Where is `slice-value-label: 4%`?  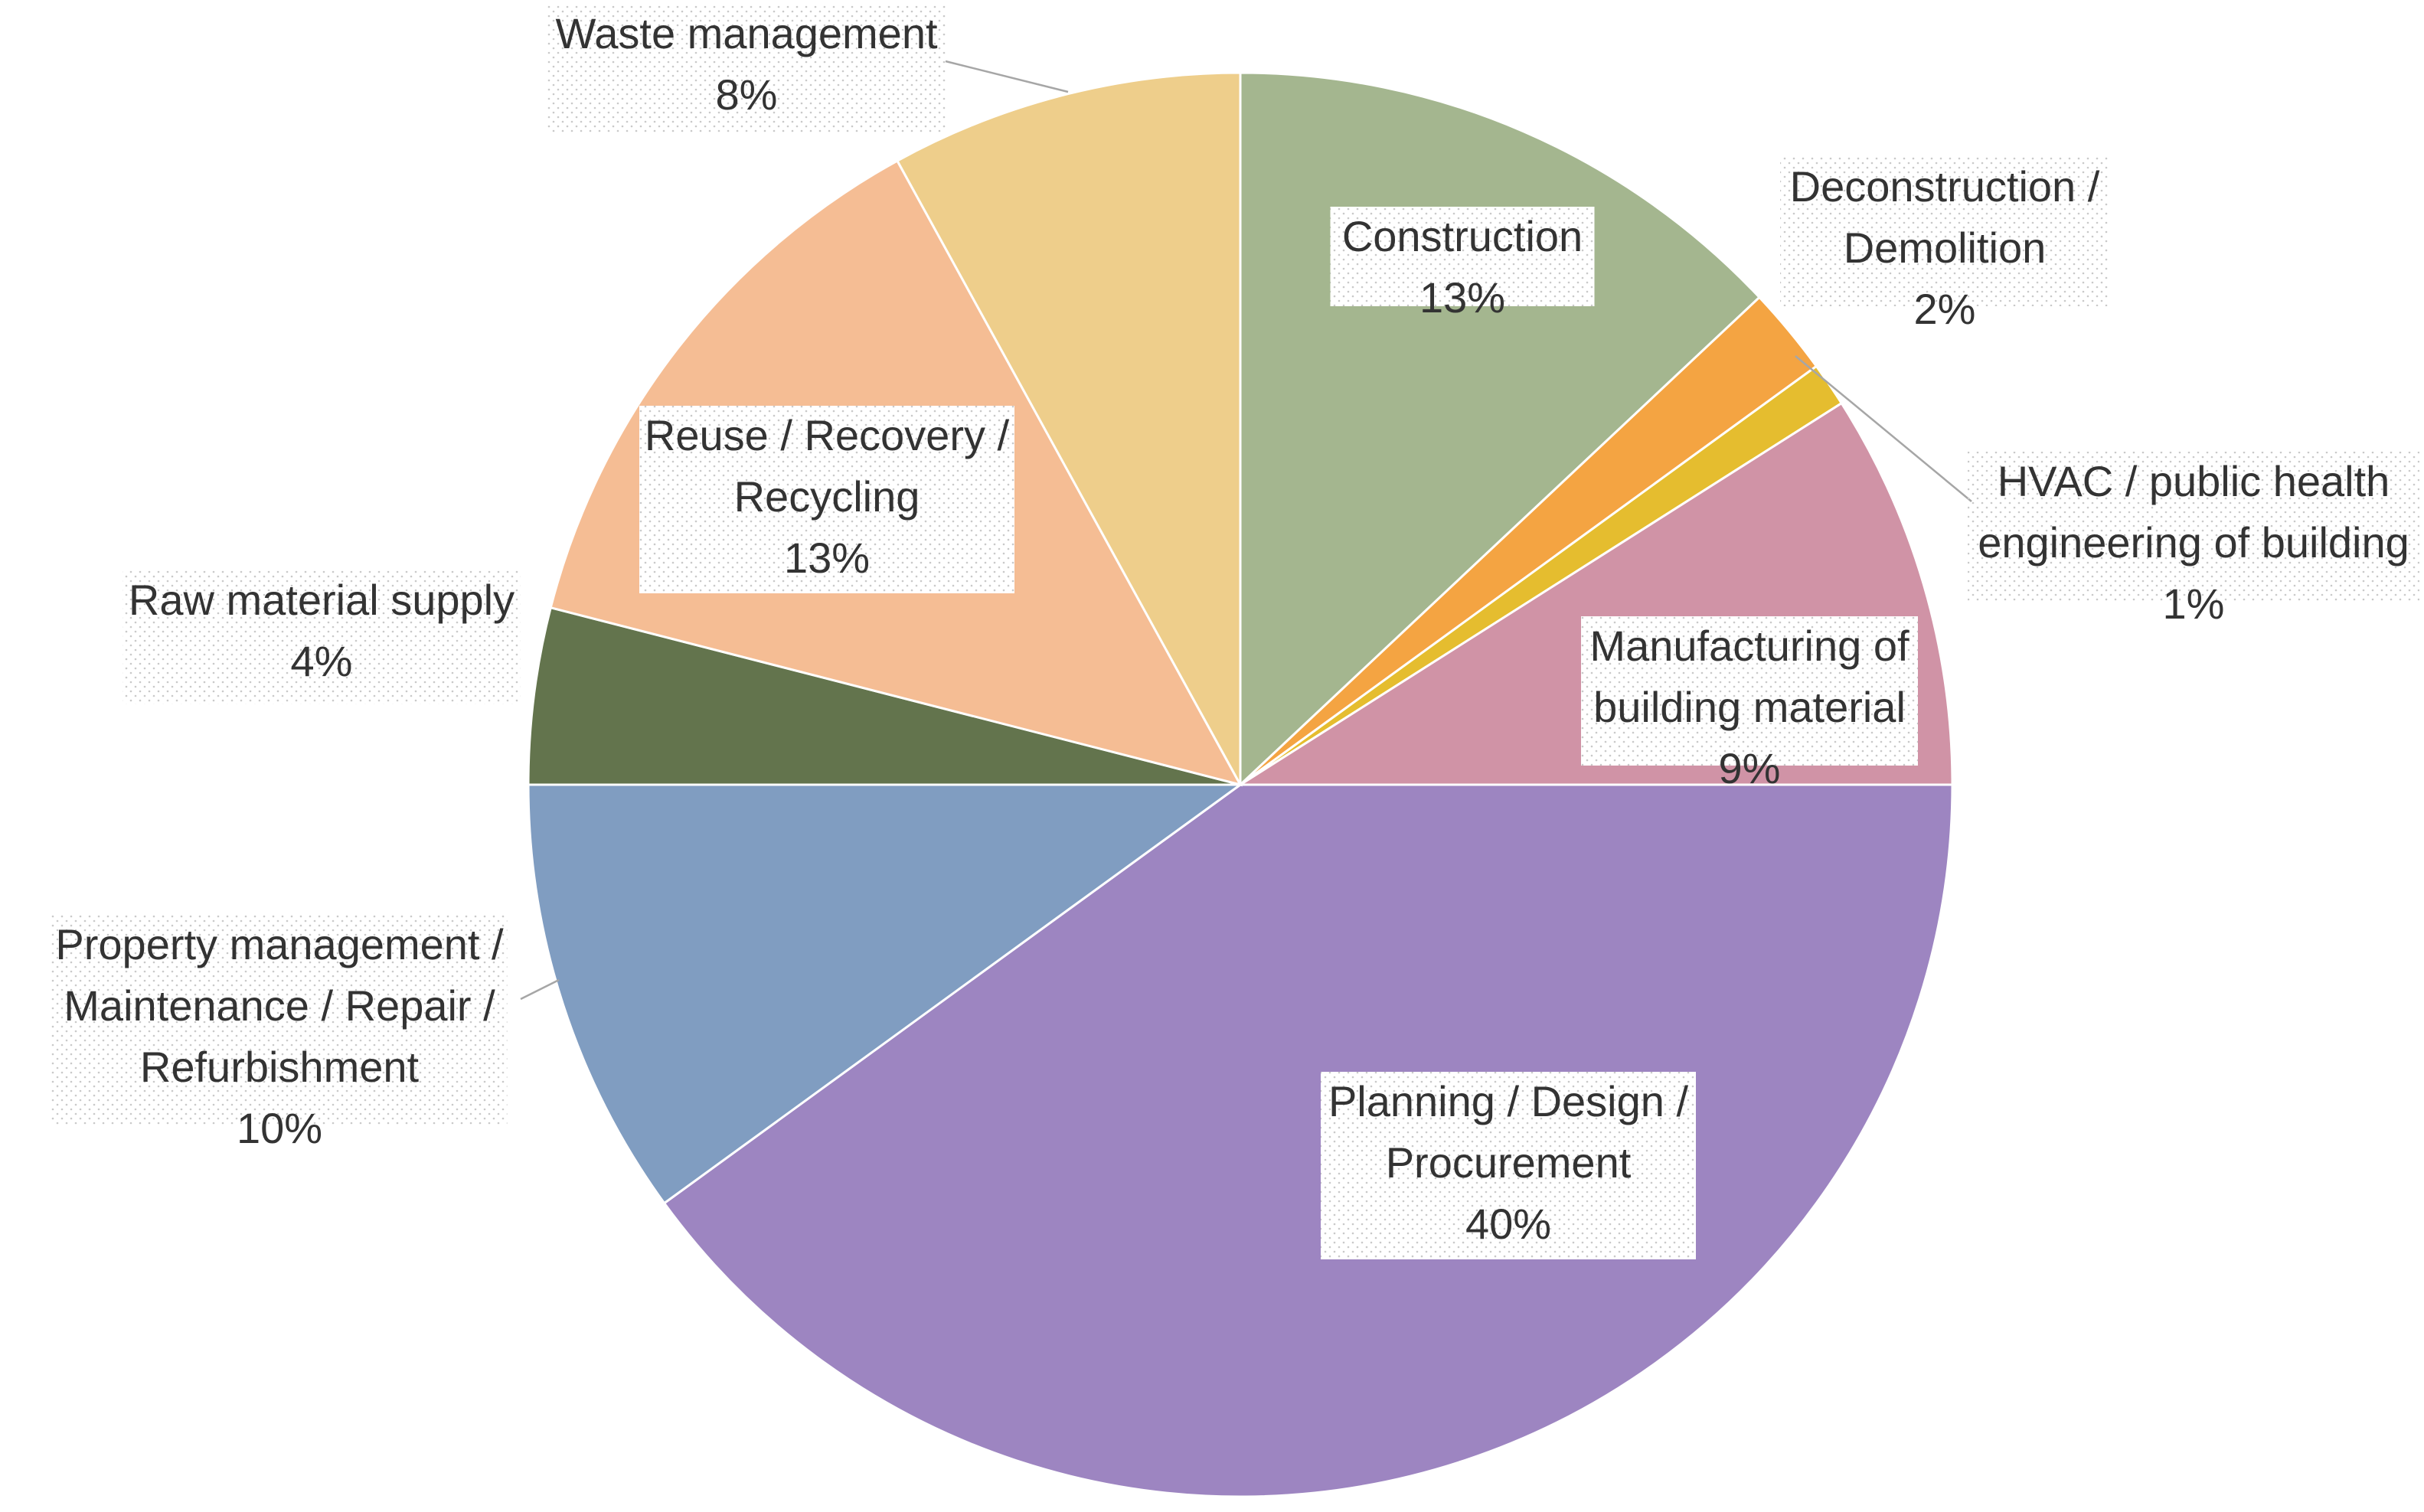
slice-value-label: 4% is located at coordinates (322, 661).